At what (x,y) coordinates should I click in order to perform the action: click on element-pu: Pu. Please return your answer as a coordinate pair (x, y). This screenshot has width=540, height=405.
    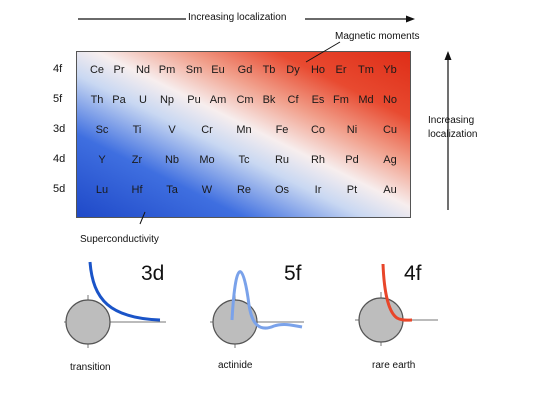
    Looking at the image, I should click on (194, 100).